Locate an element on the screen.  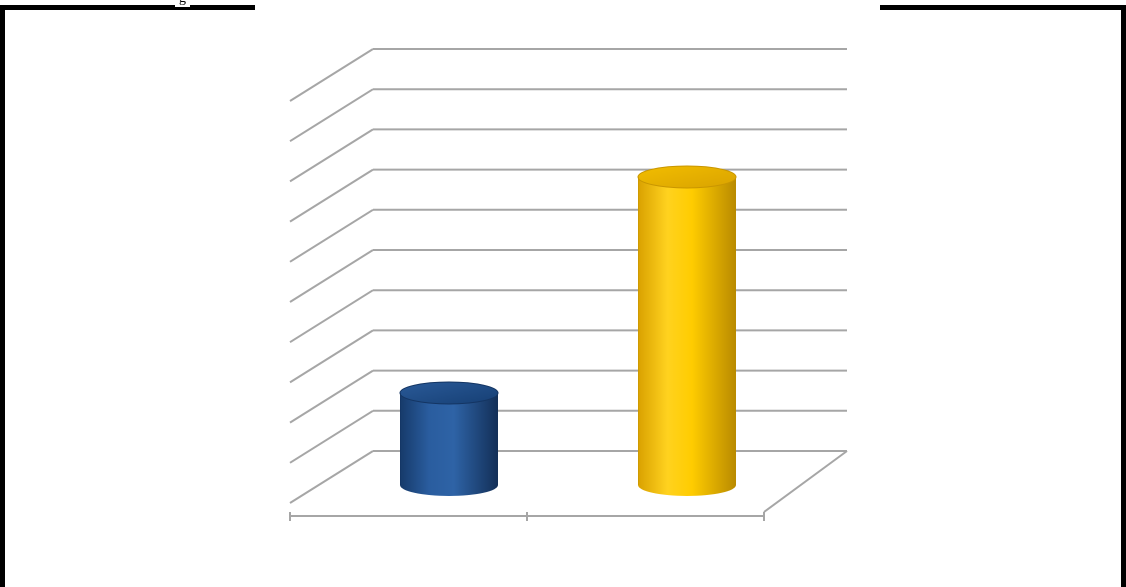
frame-gap is located at coordinates (567, 7).